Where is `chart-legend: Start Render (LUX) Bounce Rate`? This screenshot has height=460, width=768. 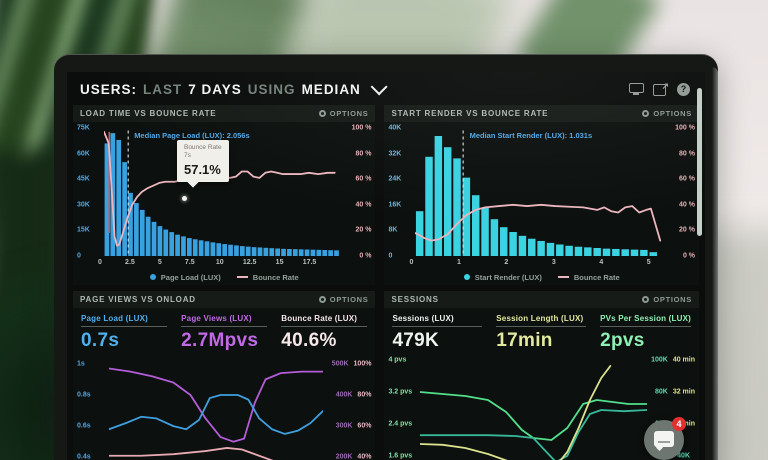 chart-legend: Start Render (LUX) Bounce Rate is located at coordinates (541, 277).